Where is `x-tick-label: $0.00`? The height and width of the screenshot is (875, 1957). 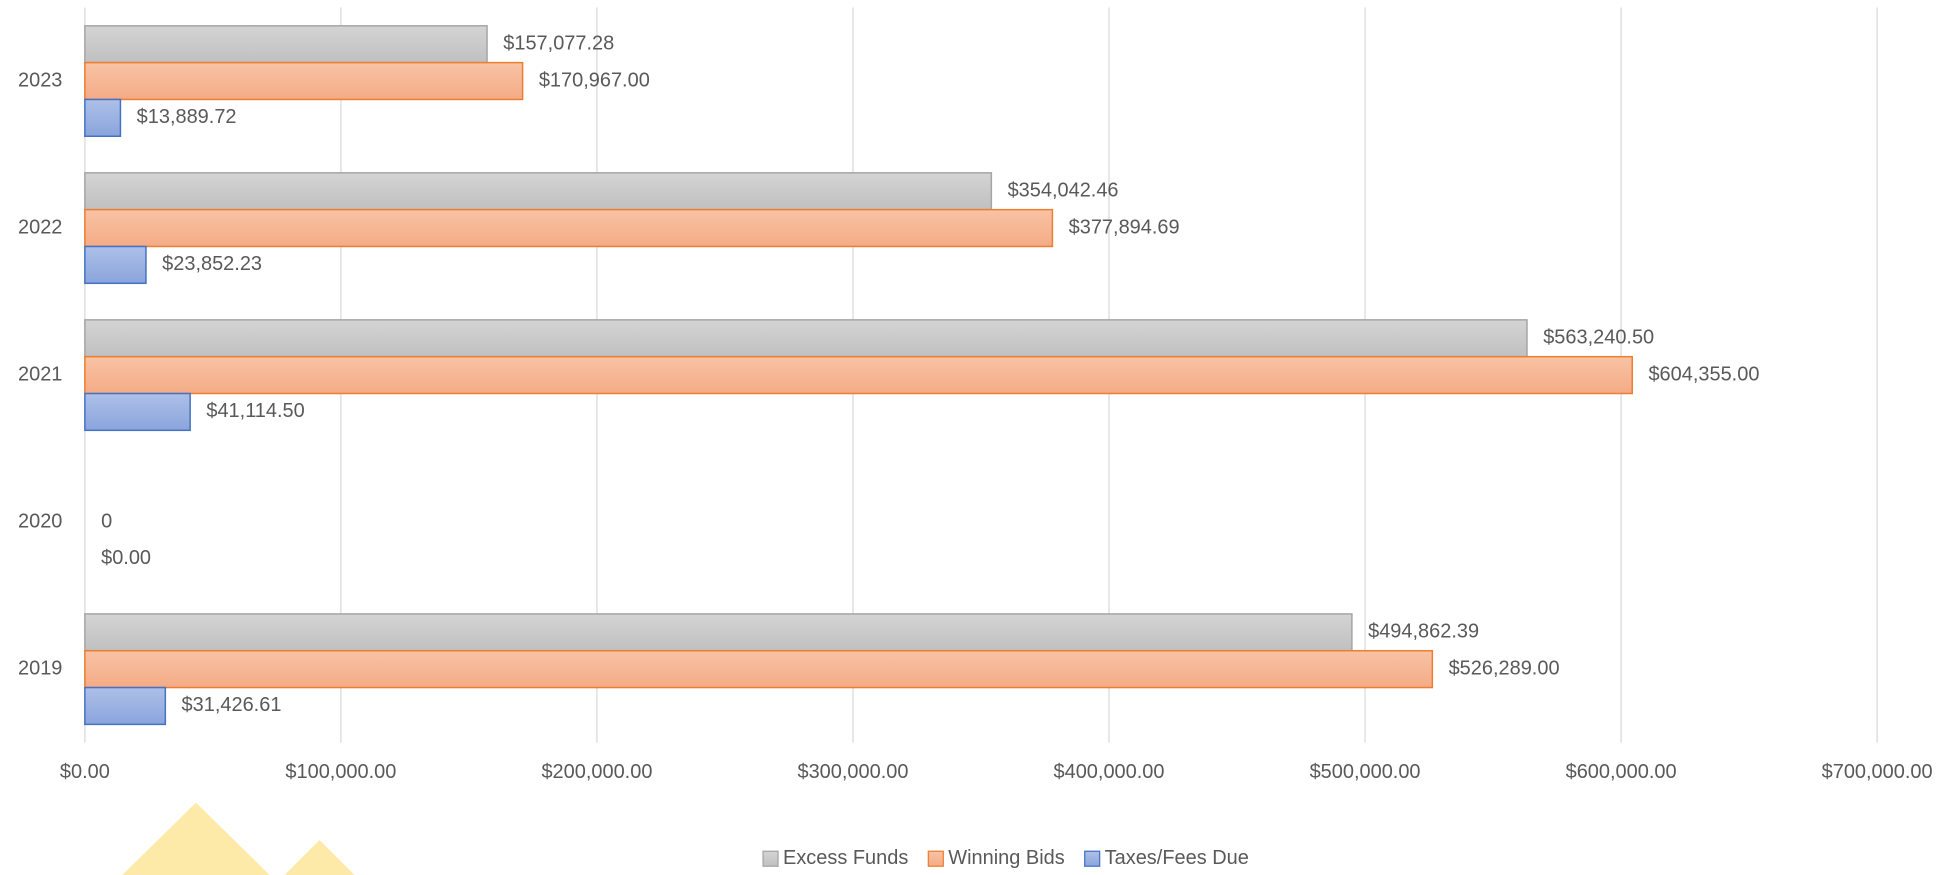 x-tick-label: $0.00 is located at coordinates (85, 772).